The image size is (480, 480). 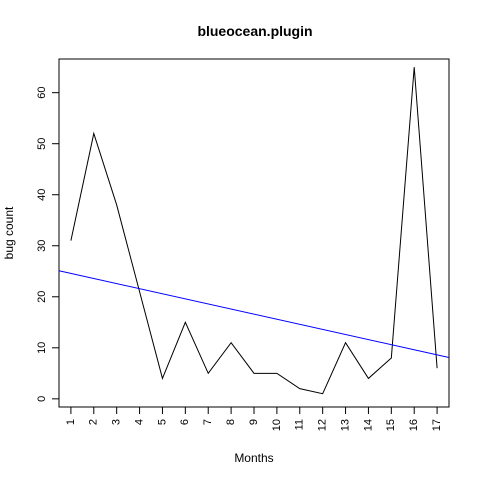 What do you see at coordinates (254, 422) in the screenshot?
I see `x-tick-label: 9` at bounding box center [254, 422].